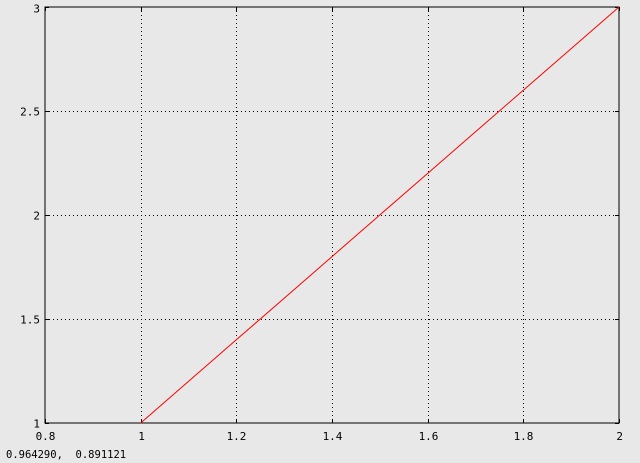 Image resolution: width=640 pixels, height=463 pixels. What do you see at coordinates (429, 436) in the screenshot?
I see `x-tick-label: 1.6` at bounding box center [429, 436].